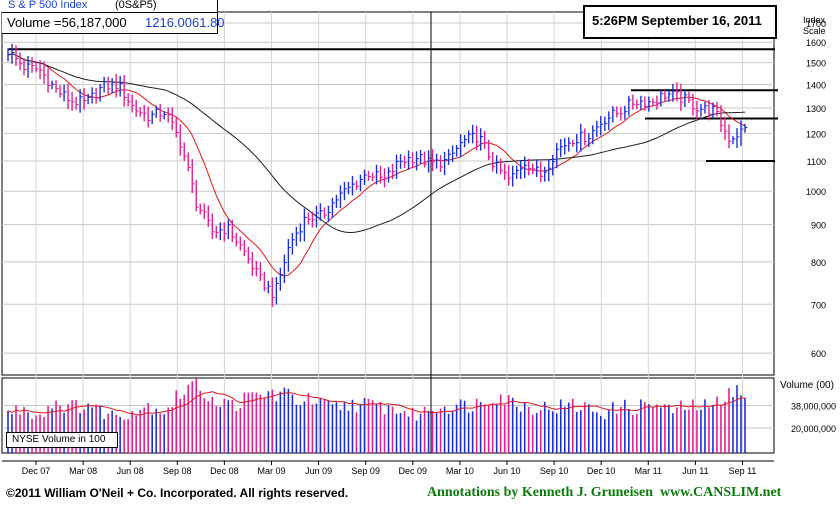  I want to click on price-tick-label: 1000, so click(816, 192).